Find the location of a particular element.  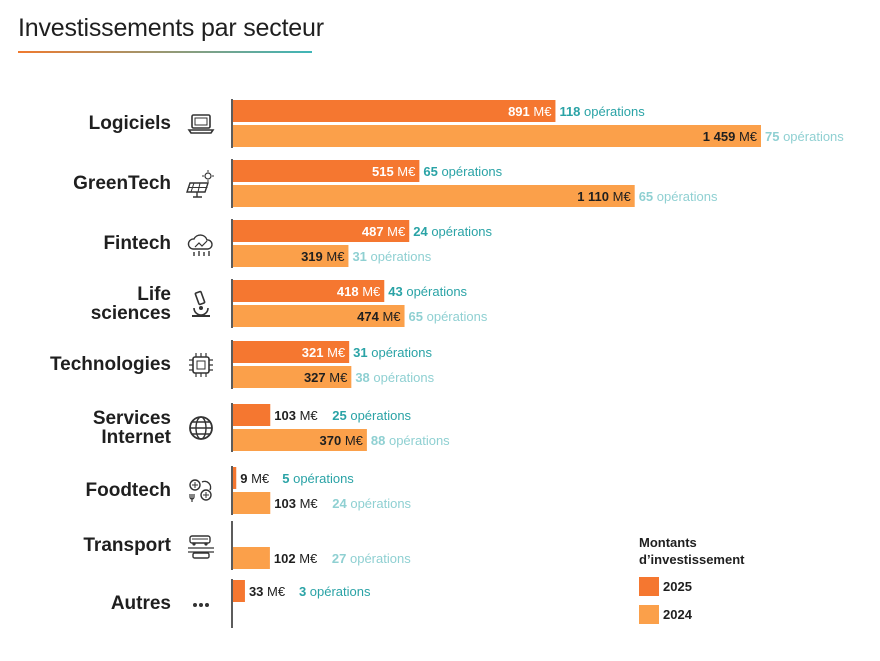

category-label: Foodtech is located at coordinates (128, 490).